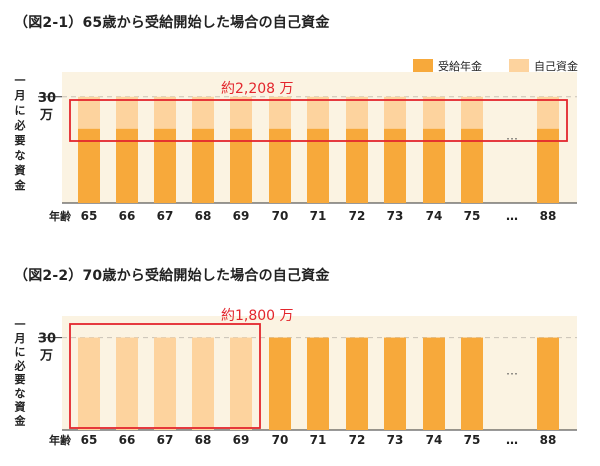 The image size is (600, 466). I want to click on legend-item-pension: 受給年金, so click(447, 66).